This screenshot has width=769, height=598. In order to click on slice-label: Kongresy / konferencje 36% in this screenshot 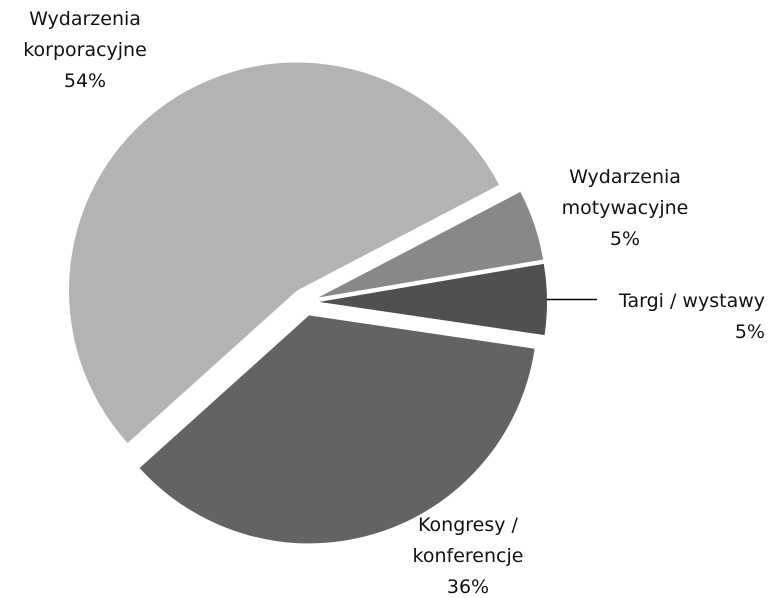, I will do `click(468, 554)`.